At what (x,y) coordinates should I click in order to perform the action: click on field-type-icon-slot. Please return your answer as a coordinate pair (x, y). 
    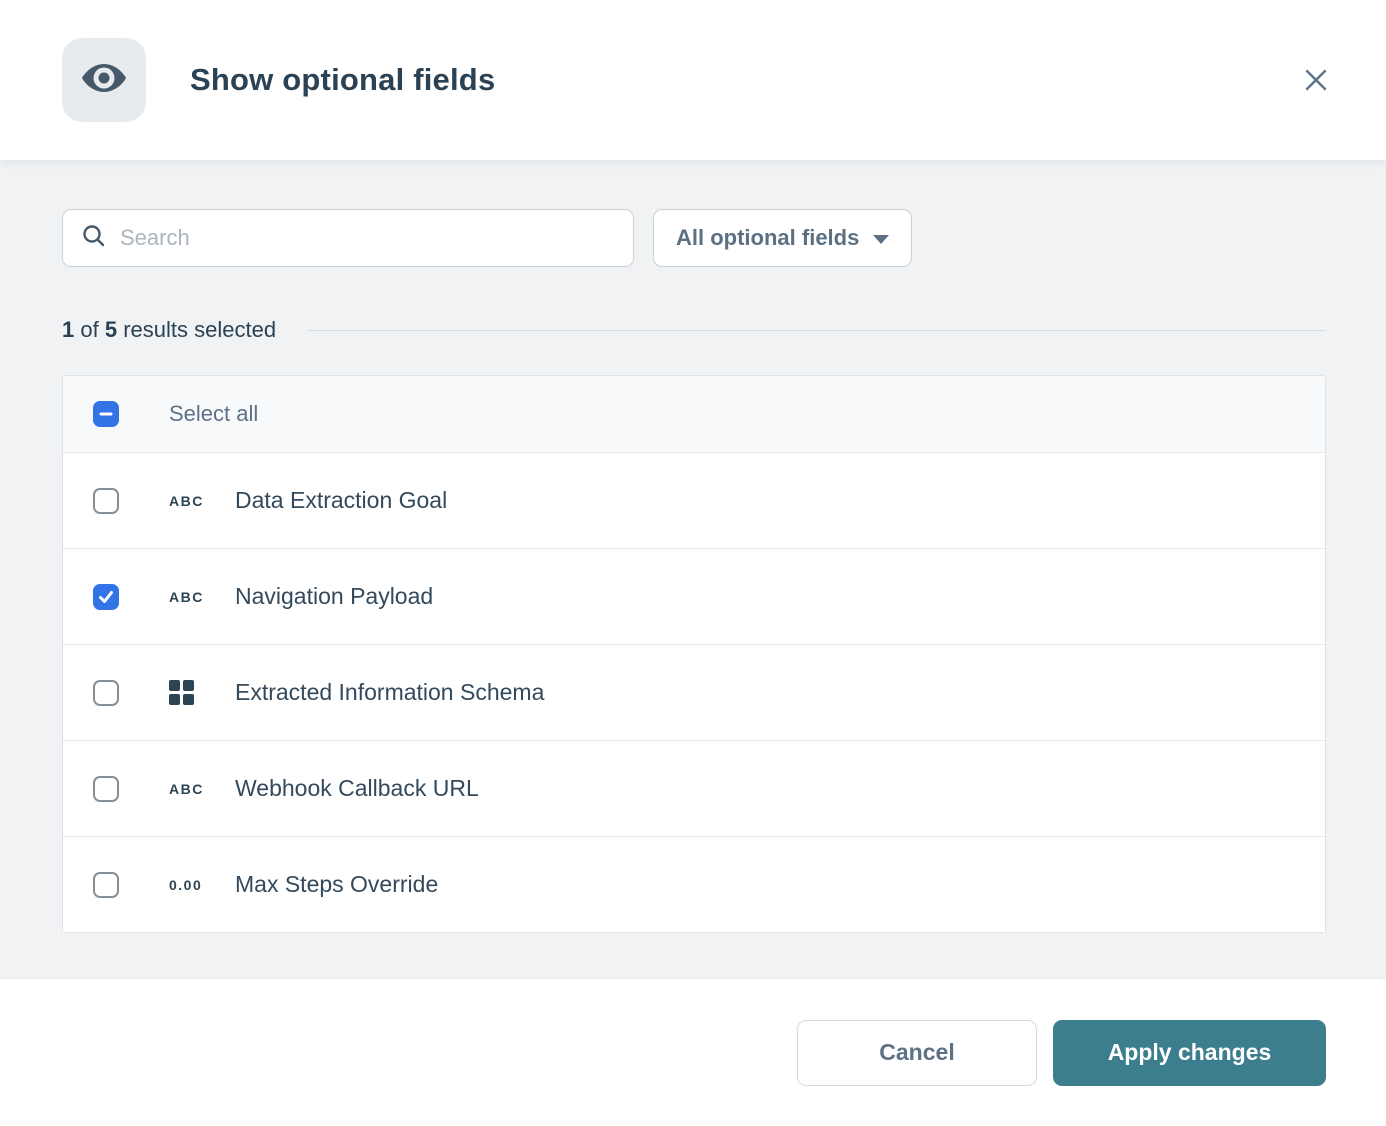
    Looking at the image, I should click on (202, 692).